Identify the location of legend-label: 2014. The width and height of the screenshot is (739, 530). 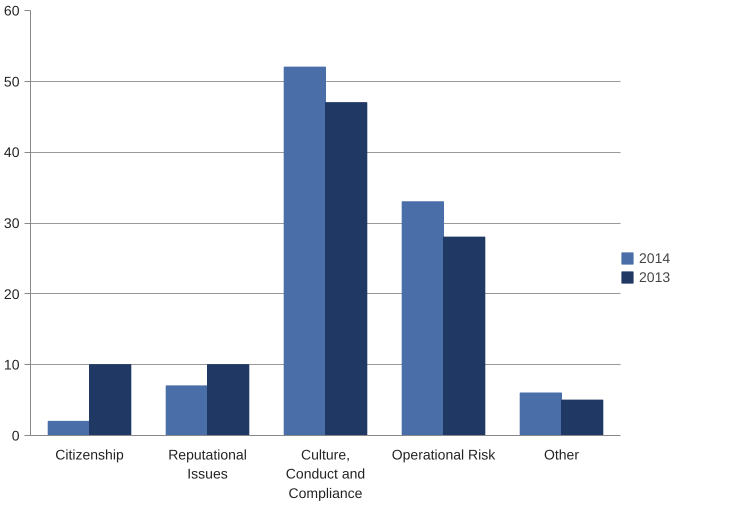
(654, 258).